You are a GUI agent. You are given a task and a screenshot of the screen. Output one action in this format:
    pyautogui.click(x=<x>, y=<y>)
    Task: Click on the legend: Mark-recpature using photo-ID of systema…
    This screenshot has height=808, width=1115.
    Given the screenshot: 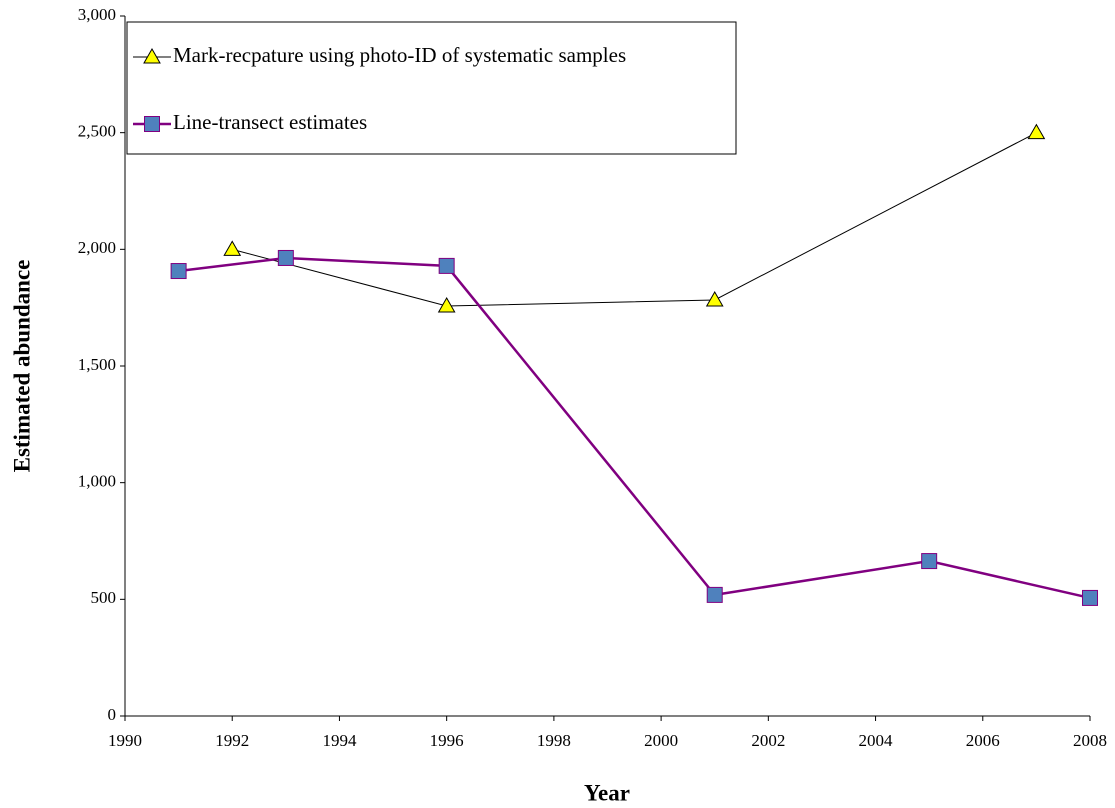 What is the action you would take?
    pyautogui.click(x=431, y=88)
    